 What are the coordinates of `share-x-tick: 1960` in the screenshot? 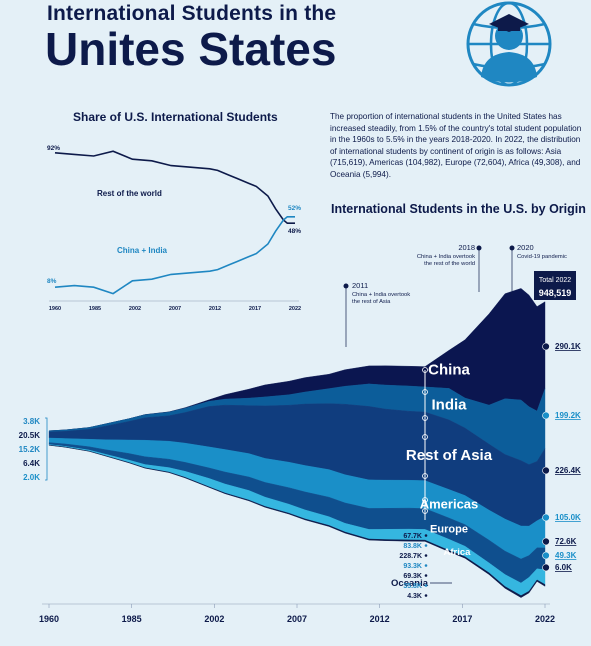 It's located at (55, 309).